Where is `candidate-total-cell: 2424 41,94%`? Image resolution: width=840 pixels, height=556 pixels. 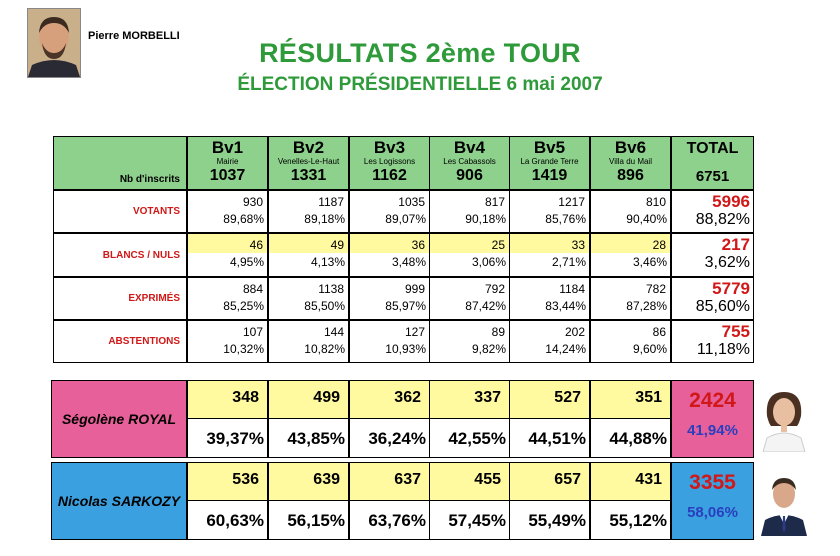
candidate-total-cell: 2424 41,94% is located at coordinates (712, 419).